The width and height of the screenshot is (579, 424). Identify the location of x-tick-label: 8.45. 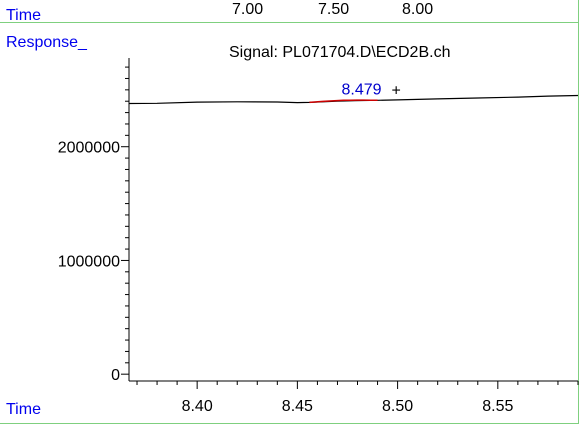
(297, 406).